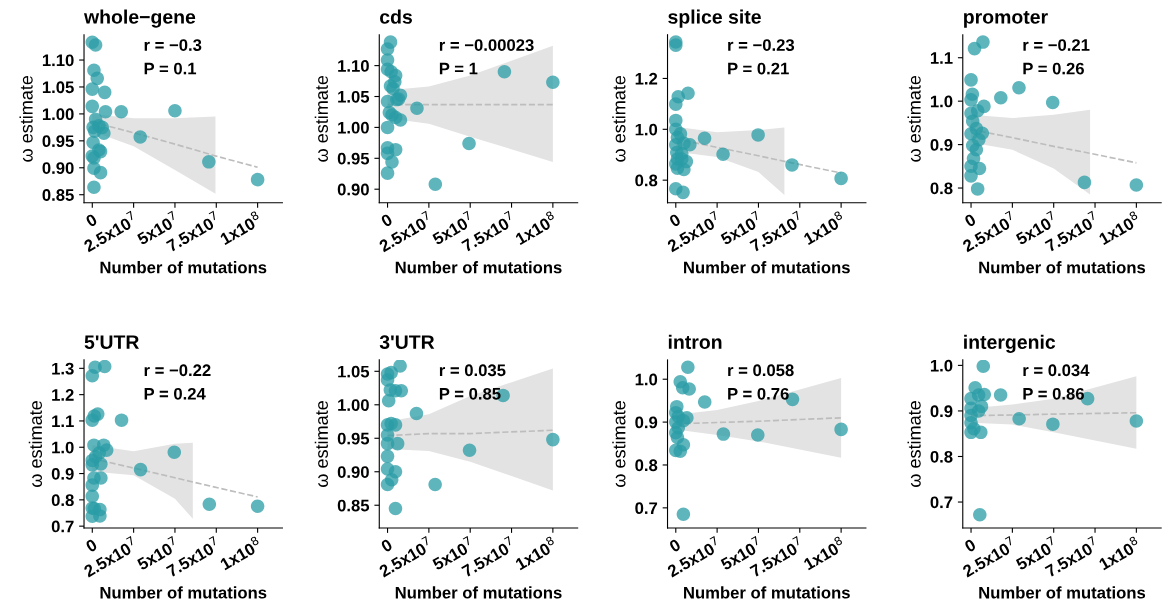  I want to click on chart-title: cds, so click(396, 16).